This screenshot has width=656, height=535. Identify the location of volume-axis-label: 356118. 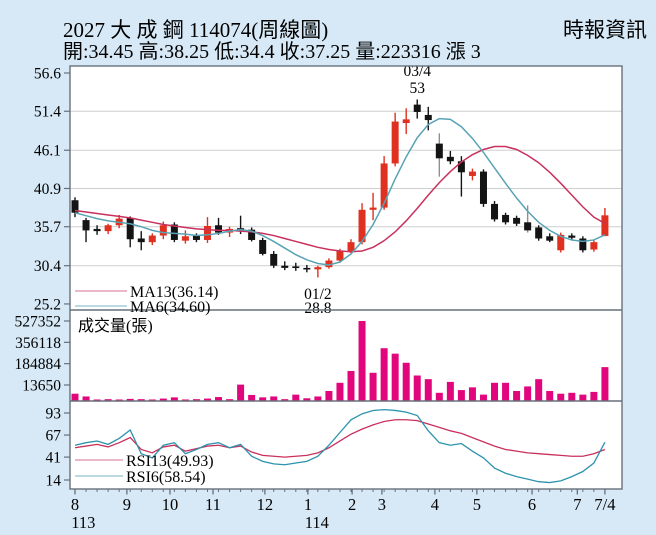
(38, 343).